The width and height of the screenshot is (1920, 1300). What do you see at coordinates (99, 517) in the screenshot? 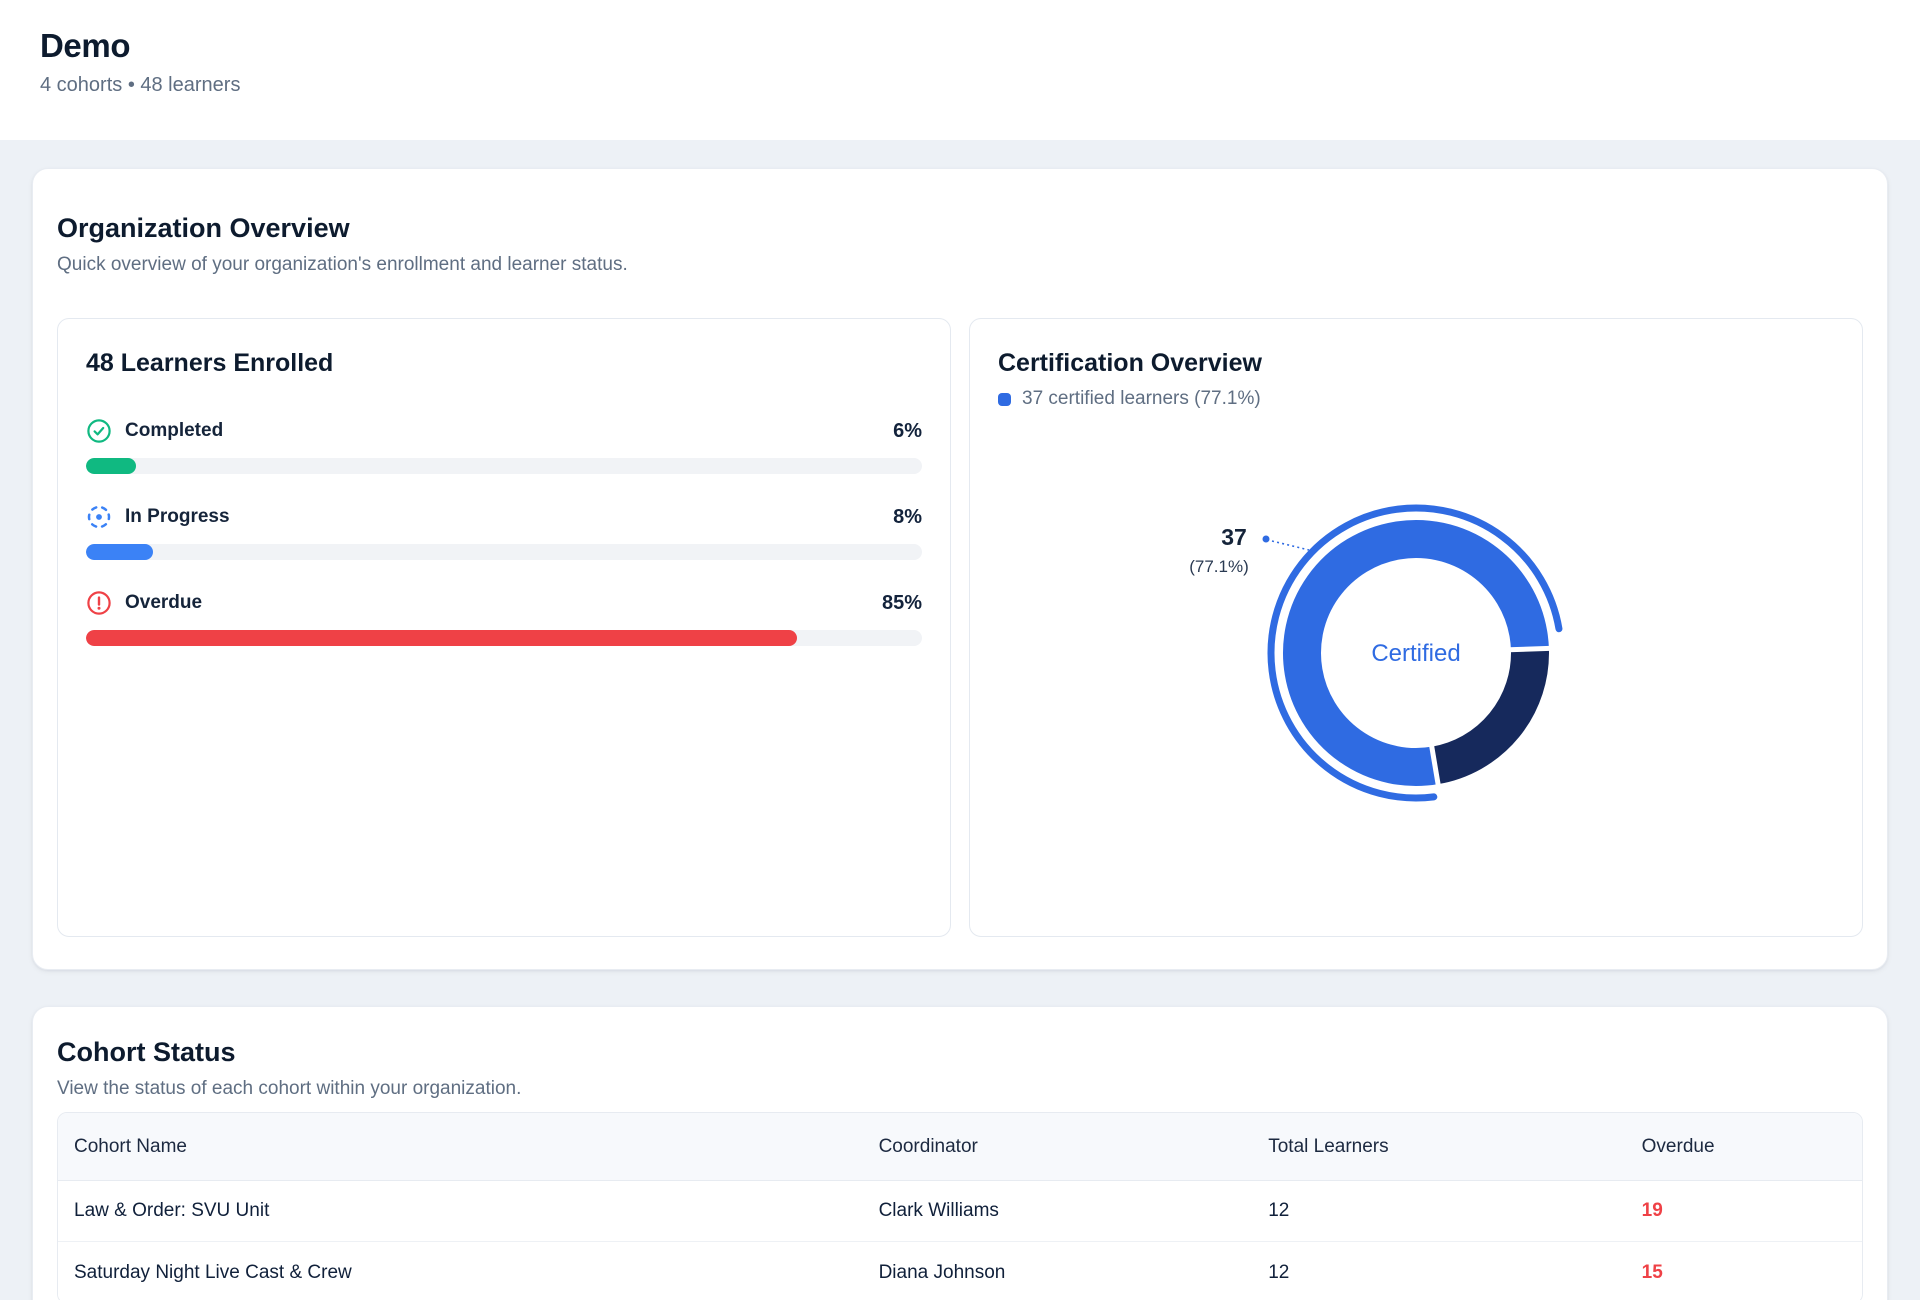
I see `progress-circle-icon` at bounding box center [99, 517].